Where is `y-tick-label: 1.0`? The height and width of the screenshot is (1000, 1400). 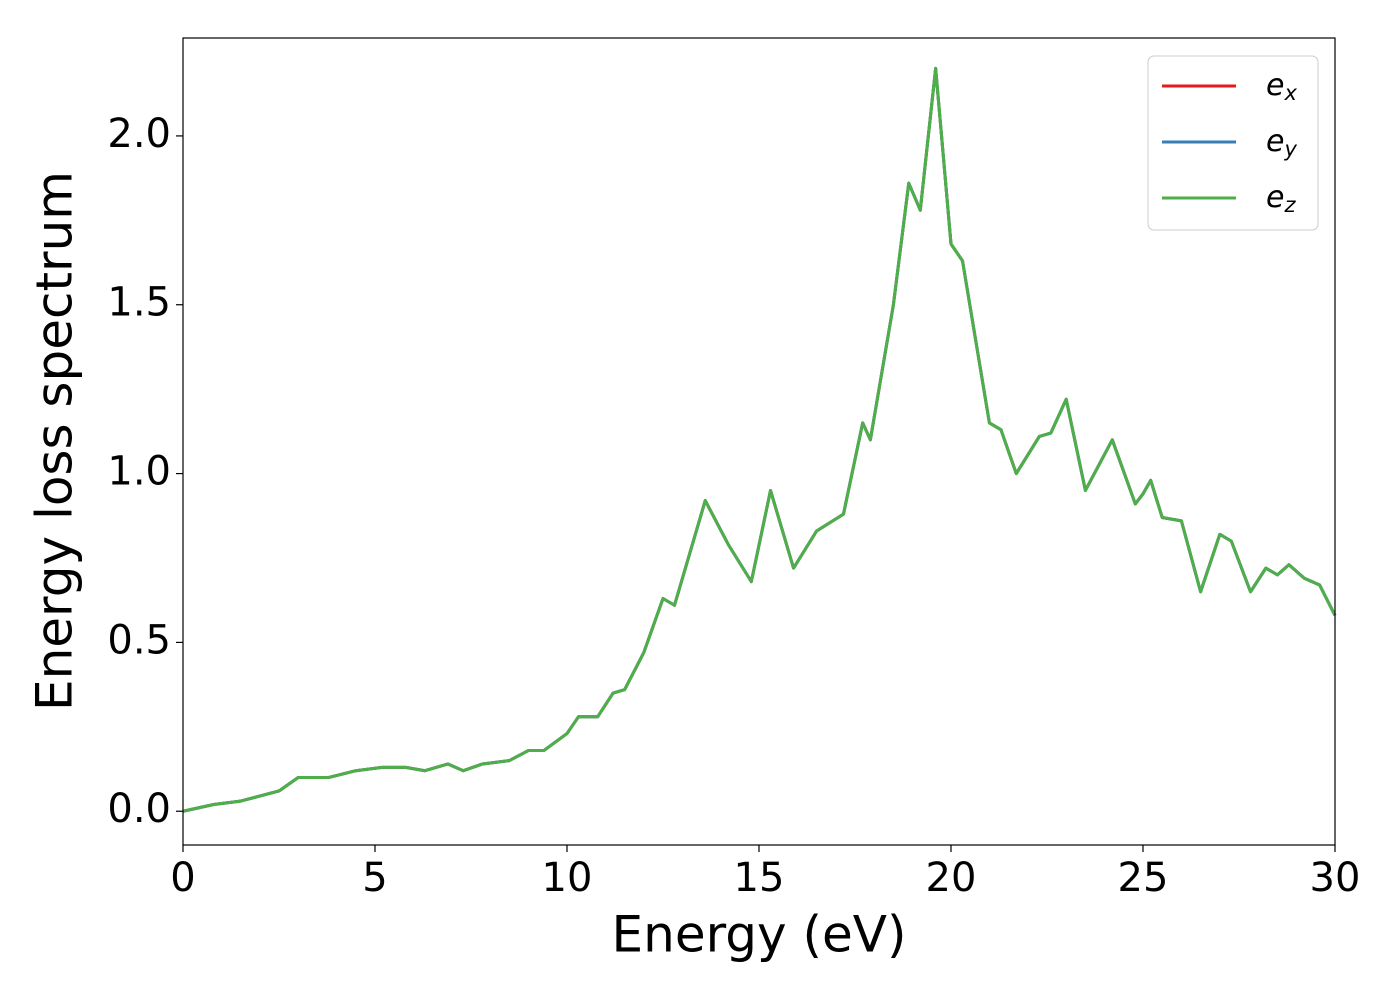 y-tick-label: 1.0 is located at coordinates (139, 472).